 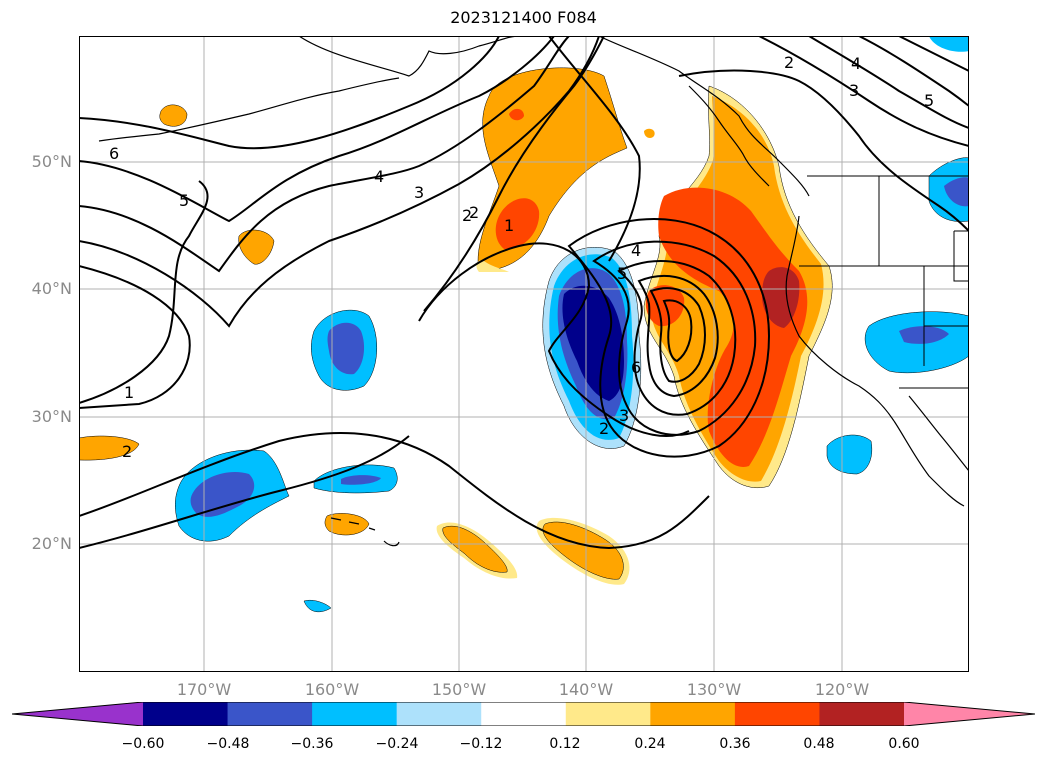 What do you see at coordinates (51, 416) in the screenshot?
I see `lat-label-30n: 30°N` at bounding box center [51, 416].